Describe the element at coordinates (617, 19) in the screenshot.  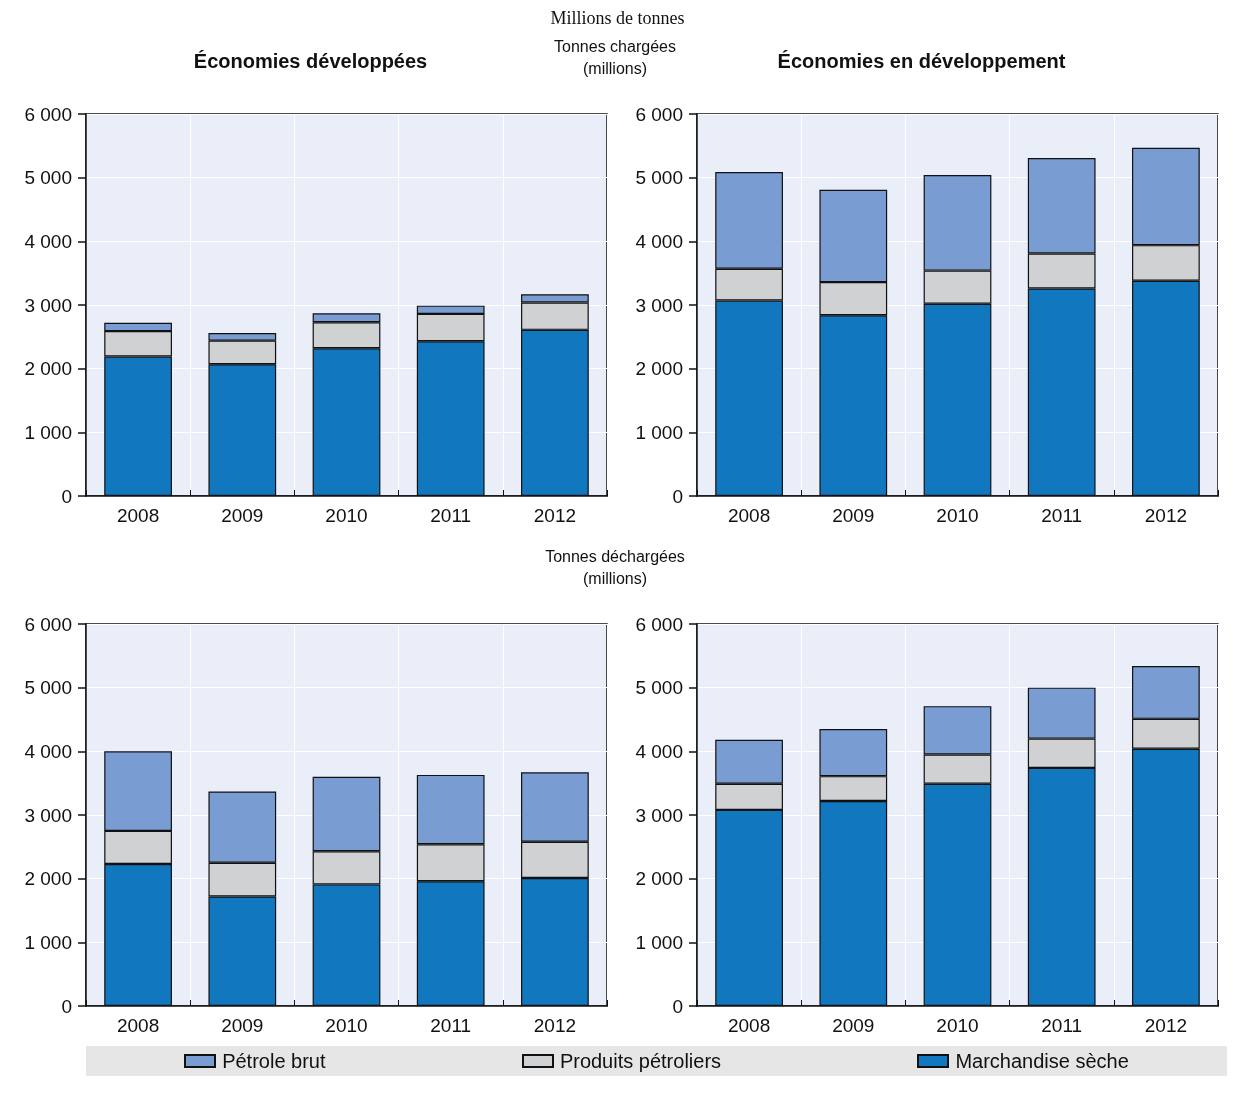
I see `chart-subtitle: Millions de tonnes` at that location.